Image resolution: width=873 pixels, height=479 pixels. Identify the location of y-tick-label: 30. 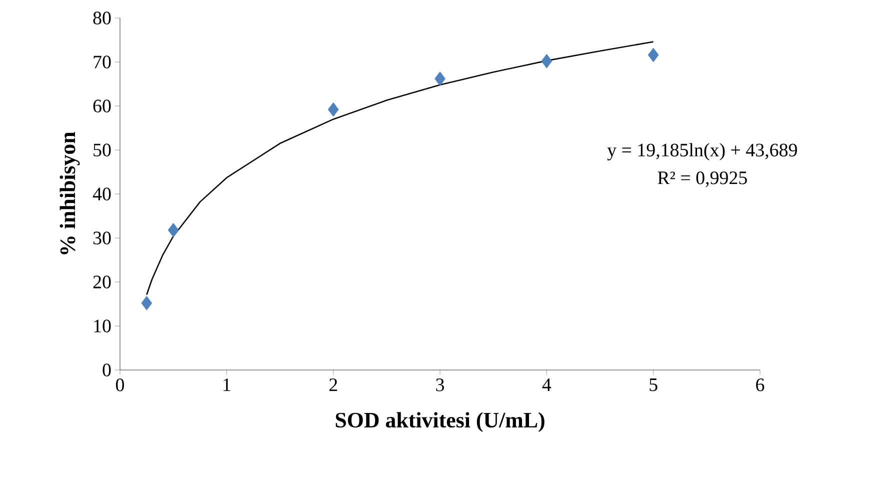
(102, 238).